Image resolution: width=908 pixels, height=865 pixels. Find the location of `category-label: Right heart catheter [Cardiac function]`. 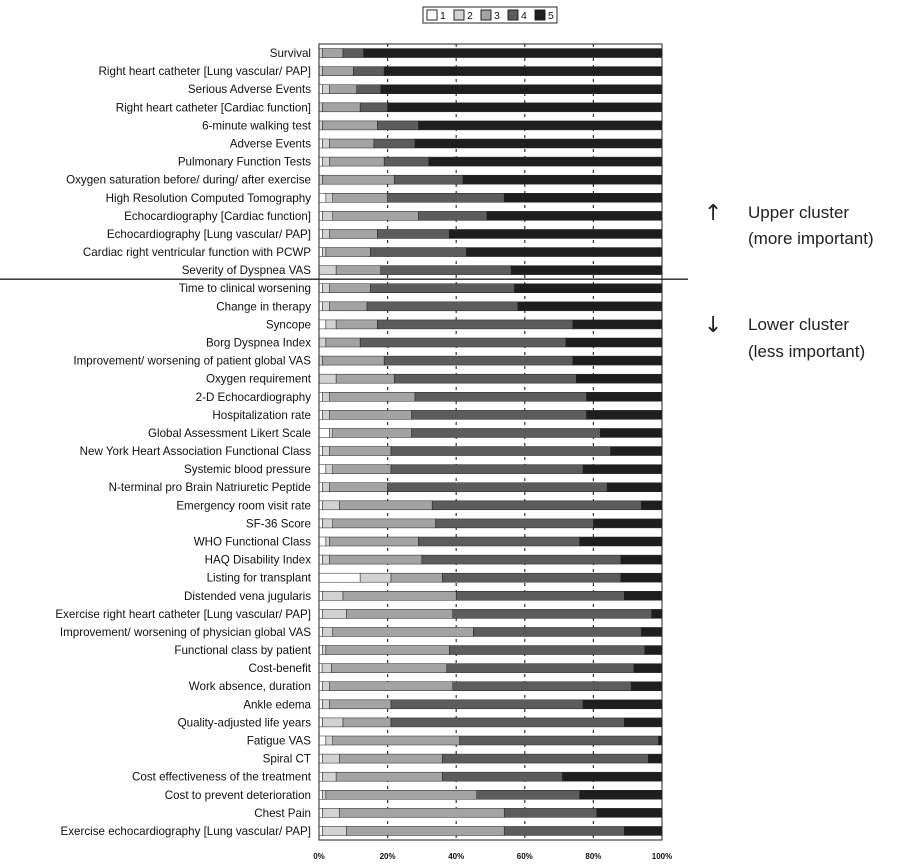

category-label: Right heart catheter [Cardiac function] is located at coordinates (213, 107).